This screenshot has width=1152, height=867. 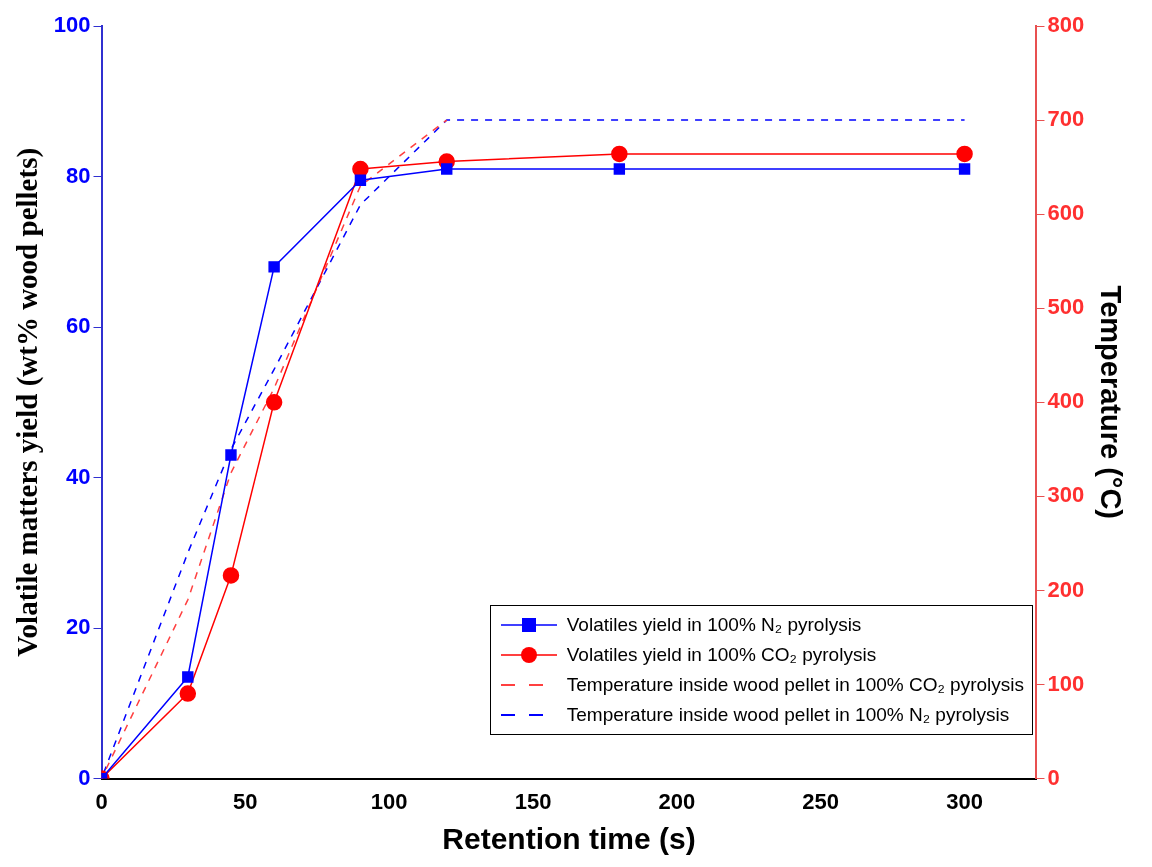 I want to click on y2-tick-label: 400, so click(x=1066, y=401).